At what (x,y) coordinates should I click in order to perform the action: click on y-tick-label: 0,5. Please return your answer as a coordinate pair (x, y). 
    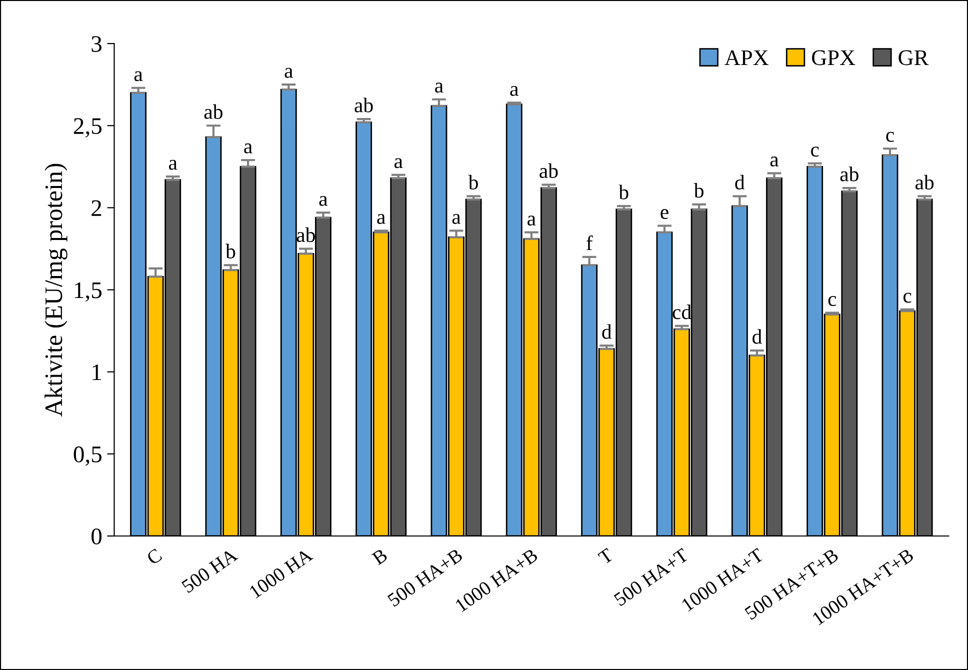
    Looking at the image, I should click on (88, 456).